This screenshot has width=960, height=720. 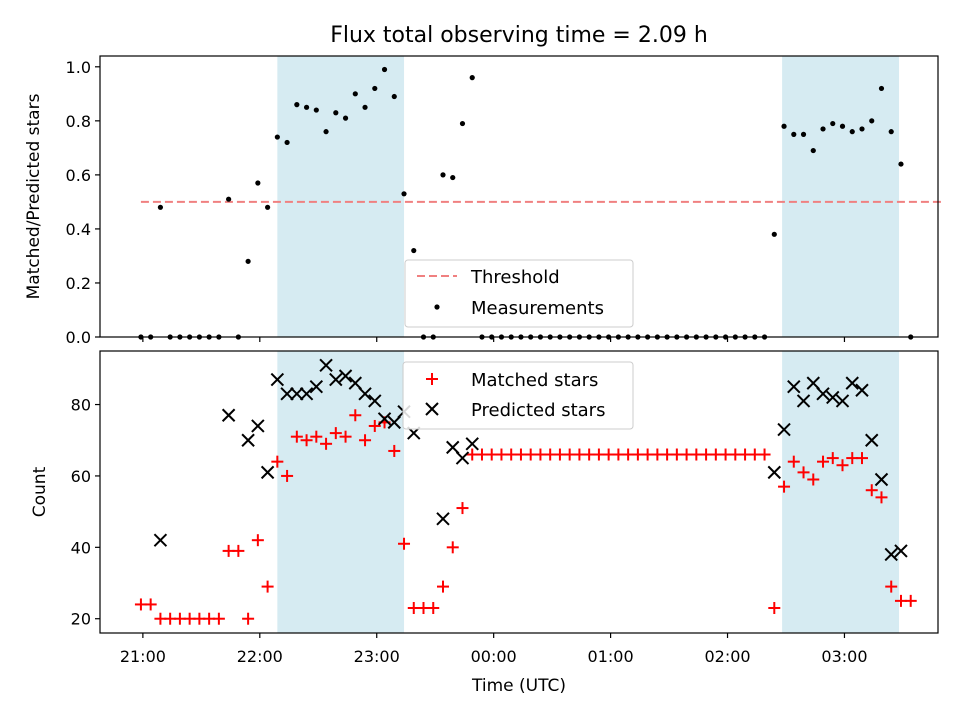 What do you see at coordinates (78, 337) in the screenshot?
I see `y-tick-label: 0.0` at bounding box center [78, 337].